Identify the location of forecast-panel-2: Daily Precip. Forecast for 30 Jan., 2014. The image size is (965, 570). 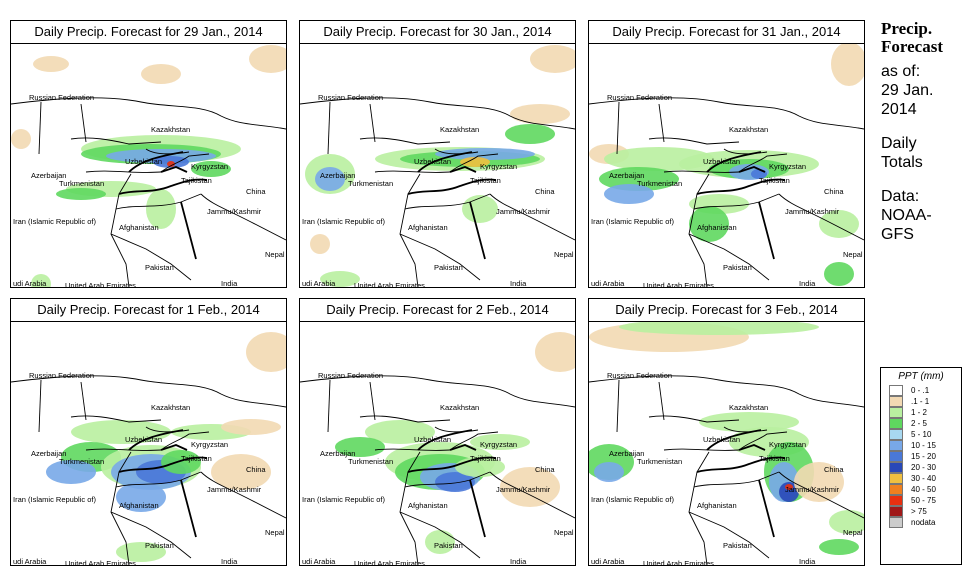
(437, 154).